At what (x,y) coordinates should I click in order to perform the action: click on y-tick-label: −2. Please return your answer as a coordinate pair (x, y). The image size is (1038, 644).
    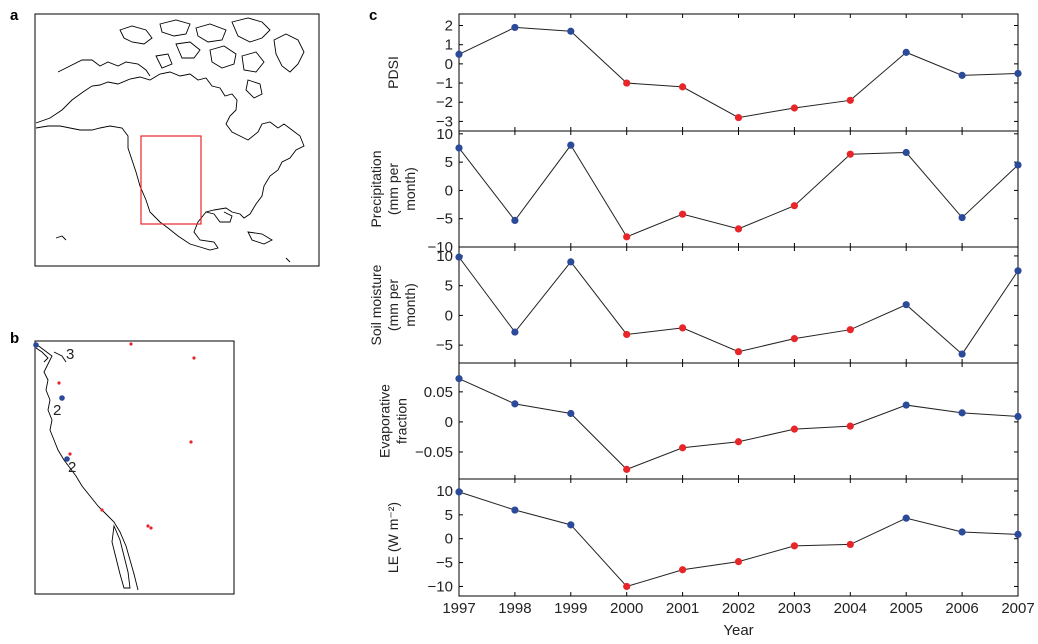
    Looking at the image, I should click on (444, 102).